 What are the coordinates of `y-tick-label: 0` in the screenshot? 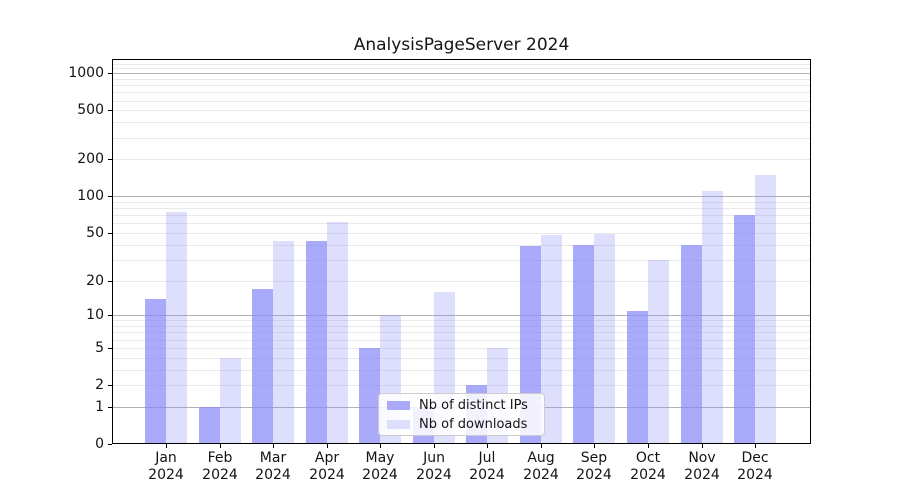 It's located at (99, 444).